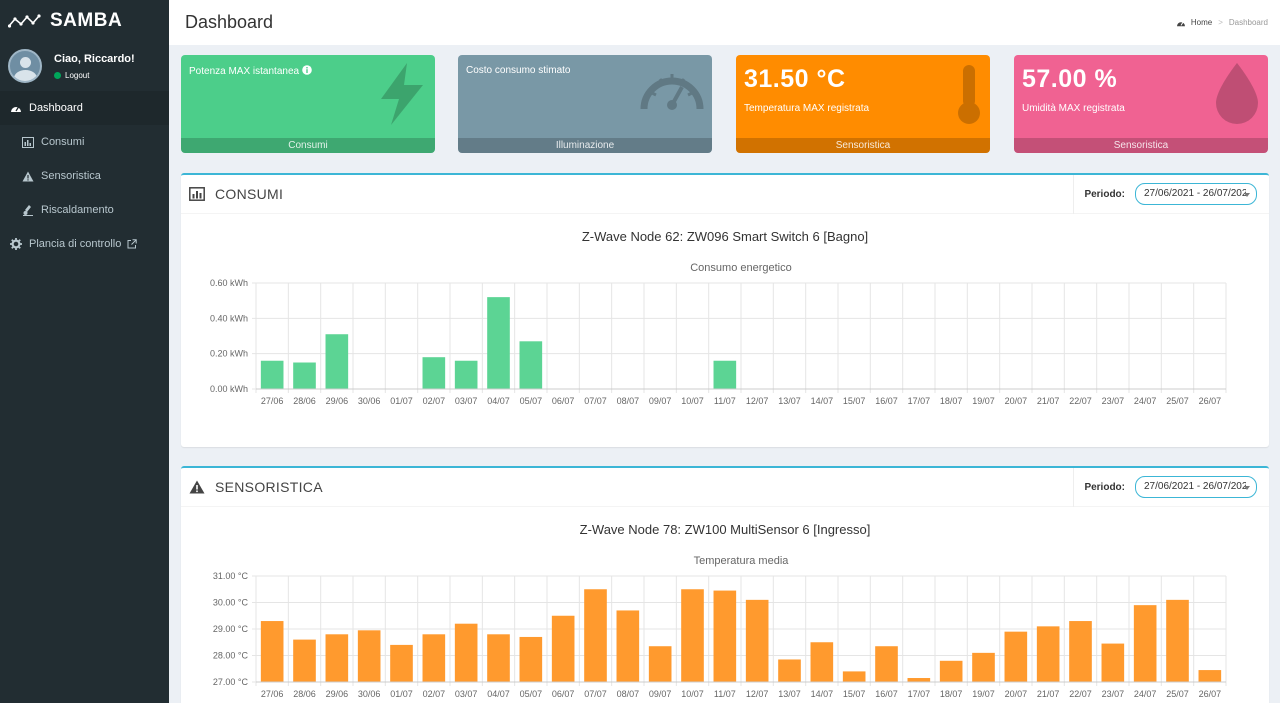 The width and height of the screenshot is (1280, 703). Describe the element at coordinates (854, 401) in the screenshot. I see `x-tick-label: 15/07` at that location.